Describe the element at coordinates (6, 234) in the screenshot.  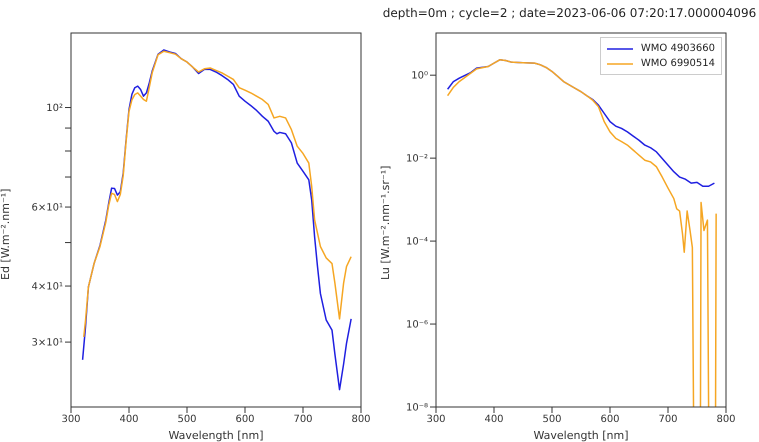
I see `y-axis-title: Ed [W.m⁻².nm⁻¹]` at that location.